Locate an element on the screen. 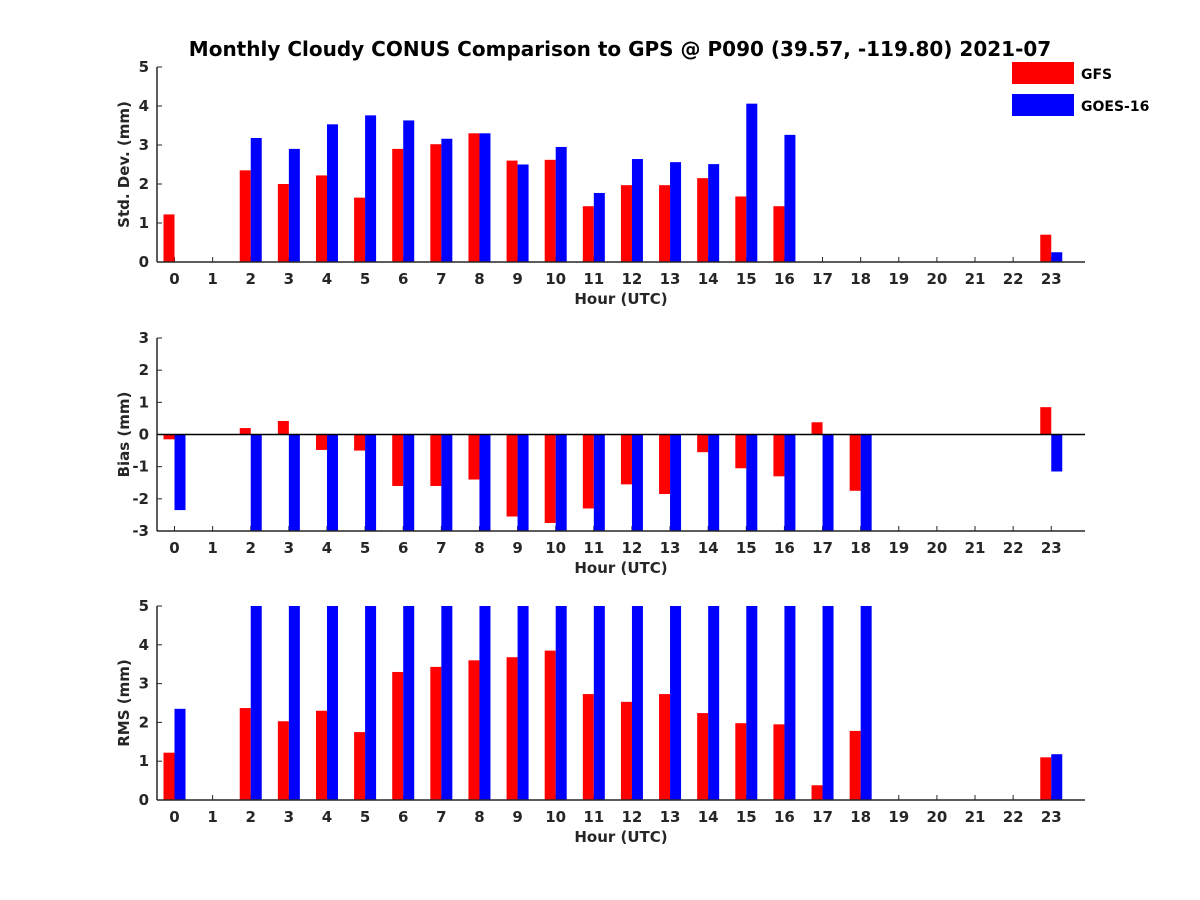 This screenshot has height=900, width=1200. x-tick-label: 16 is located at coordinates (784, 279).